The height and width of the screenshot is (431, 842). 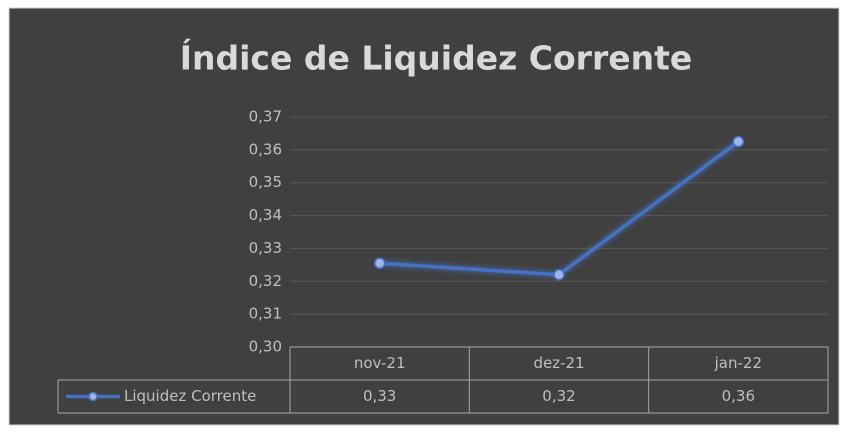 What do you see at coordinates (265, 149) in the screenshot?
I see `y-tick-label: 0,36` at bounding box center [265, 149].